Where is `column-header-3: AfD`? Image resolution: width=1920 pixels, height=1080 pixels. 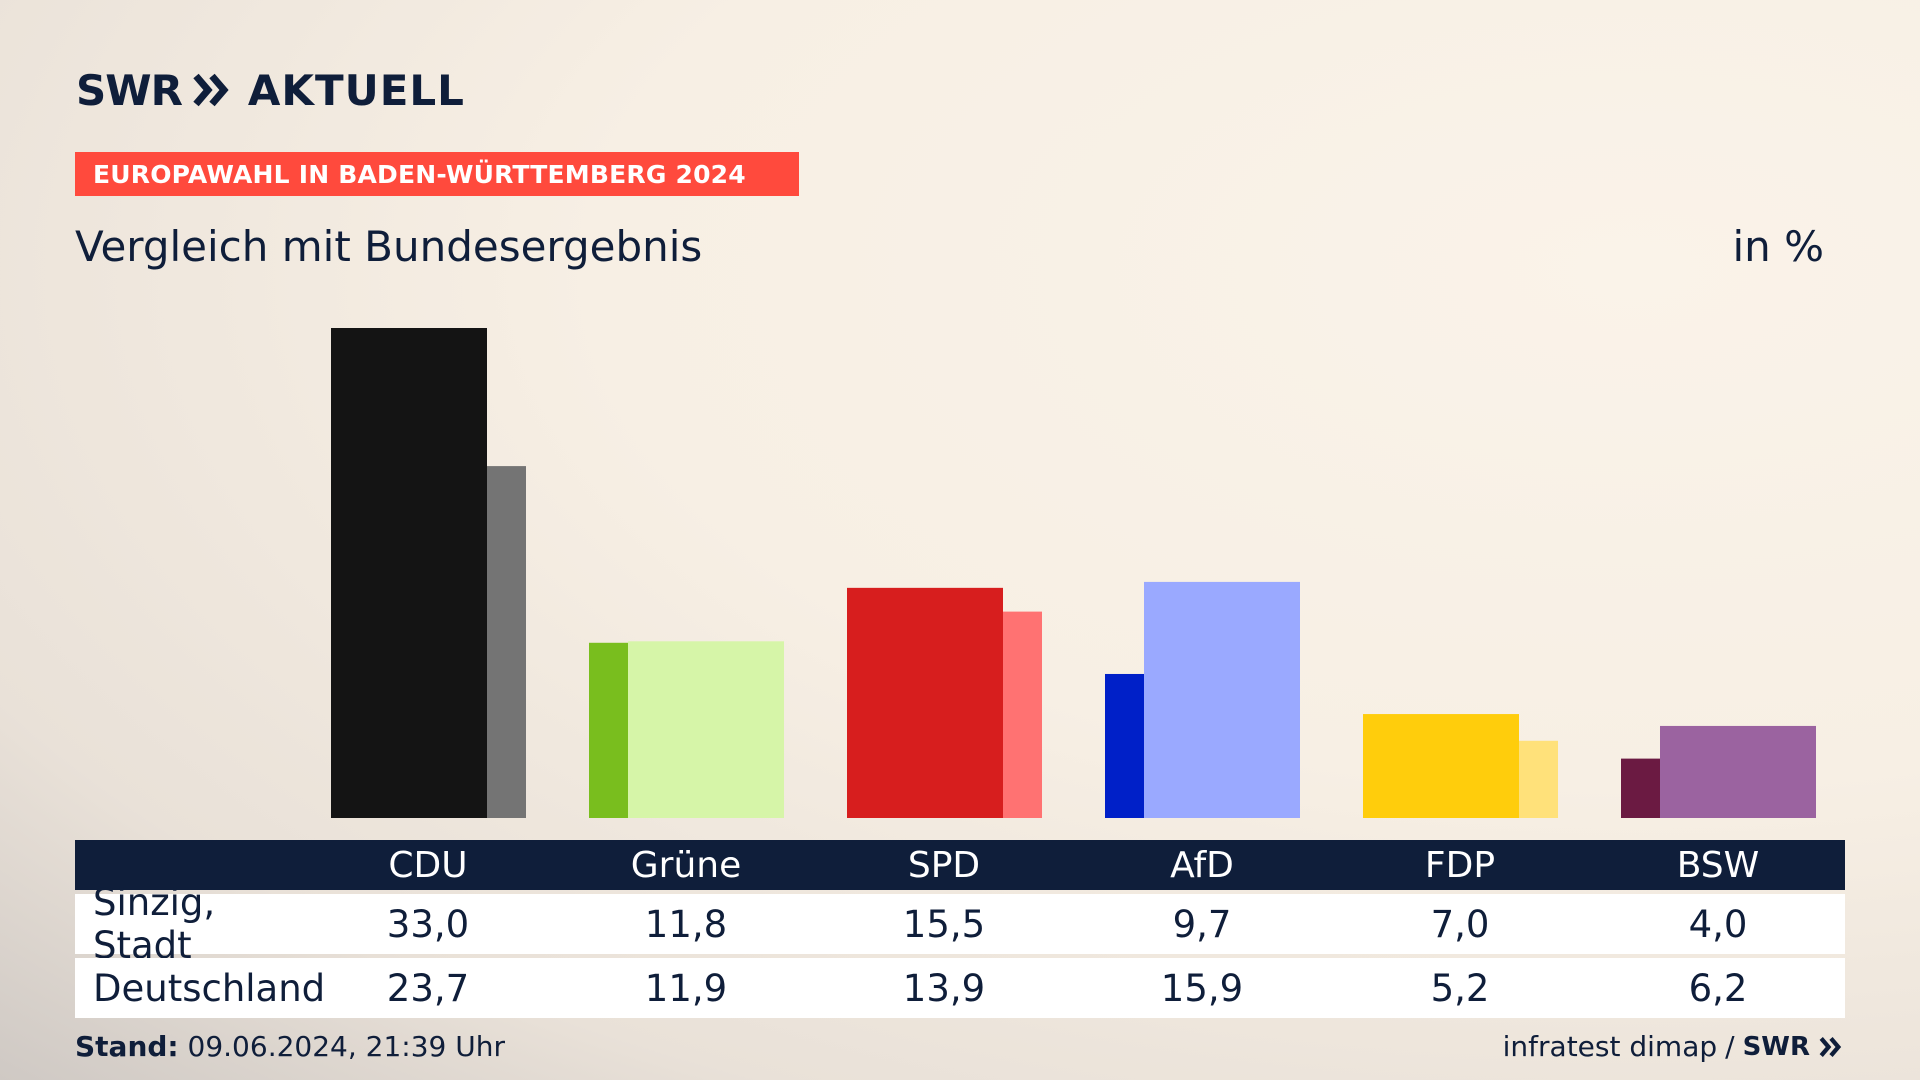
column-header-3: AfD is located at coordinates (1202, 865).